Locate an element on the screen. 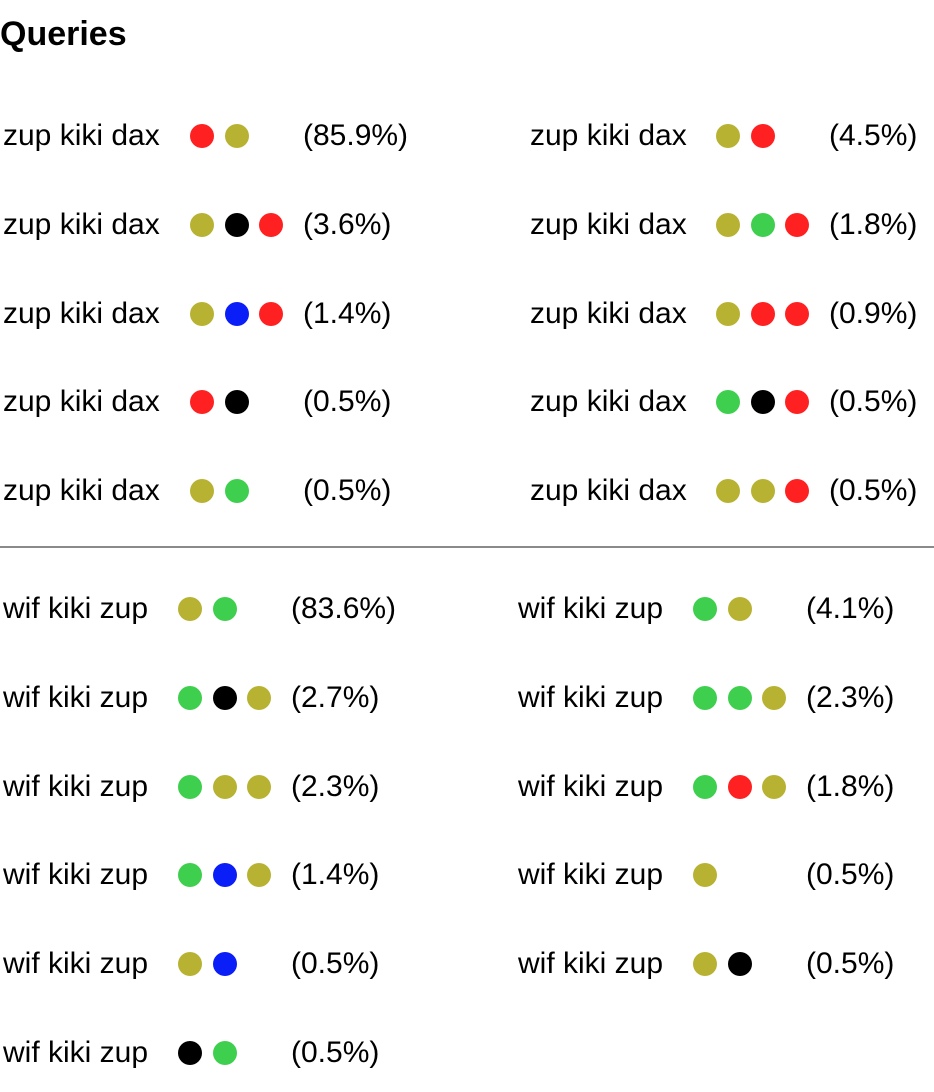 The height and width of the screenshot is (1092, 934). query-row: wif kiki zup (1.4%) wif kiki zup (0.5%) is located at coordinates (467, 875).